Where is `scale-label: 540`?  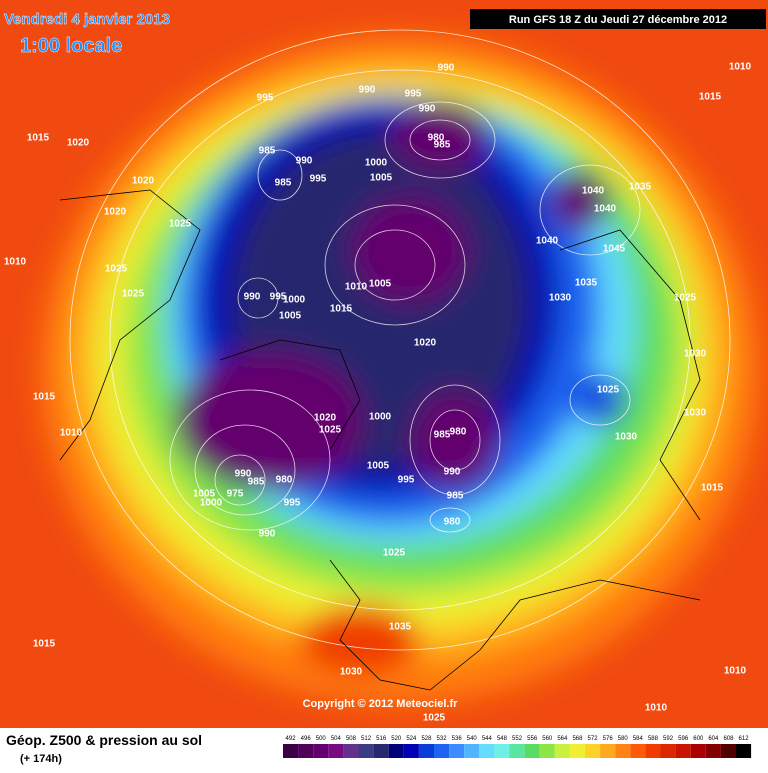
scale-label: 540 is located at coordinates (472, 739).